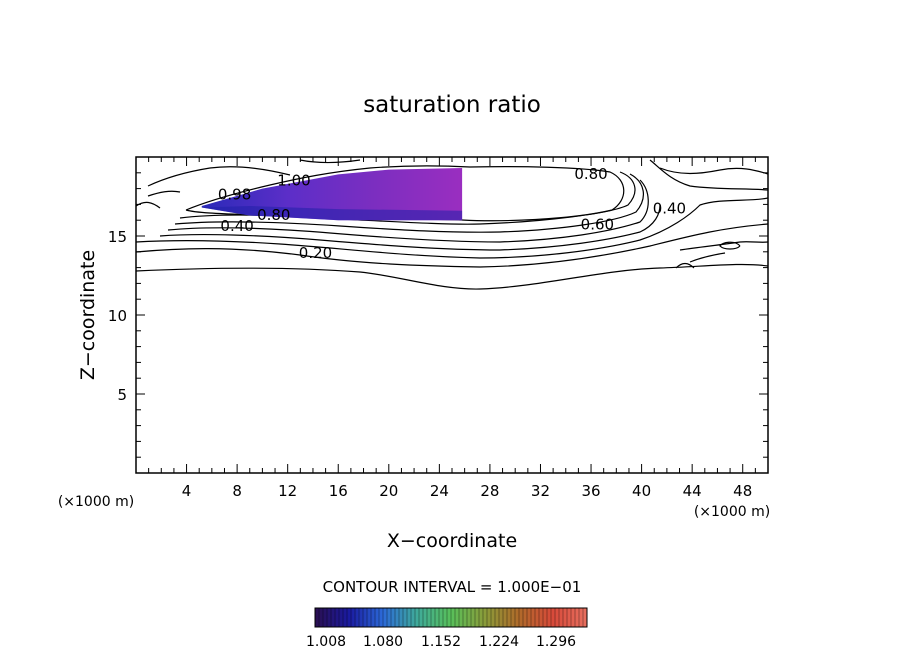 The height and width of the screenshot is (654, 904). What do you see at coordinates (96, 502) in the screenshot?
I see `x-unit-label-left: (×1000 m)` at bounding box center [96, 502].